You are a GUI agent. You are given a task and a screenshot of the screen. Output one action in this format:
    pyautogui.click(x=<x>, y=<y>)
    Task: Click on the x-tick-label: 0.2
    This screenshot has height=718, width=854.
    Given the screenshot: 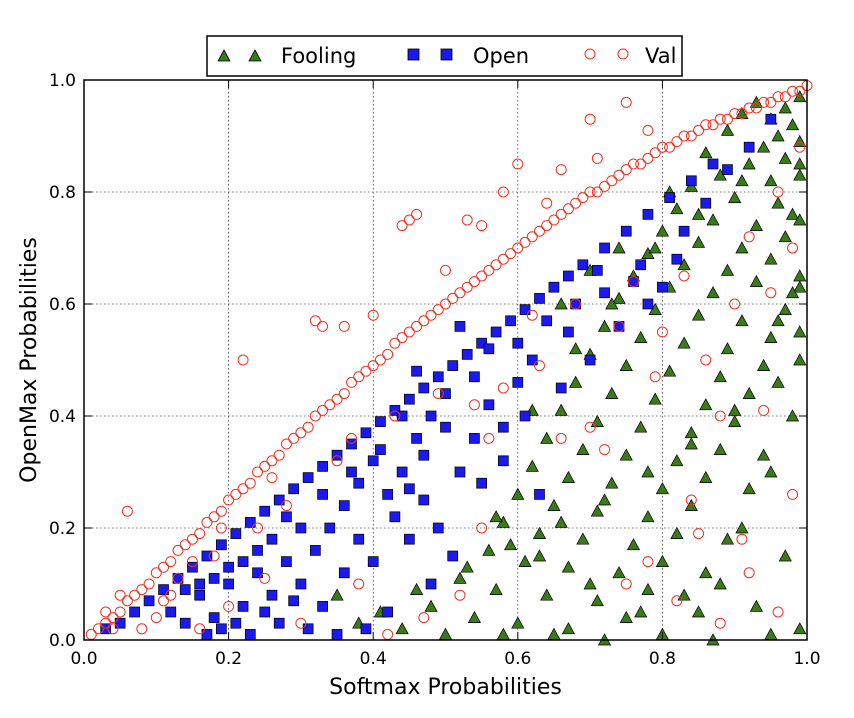 What is the action you would take?
    pyautogui.click(x=228, y=659)
    